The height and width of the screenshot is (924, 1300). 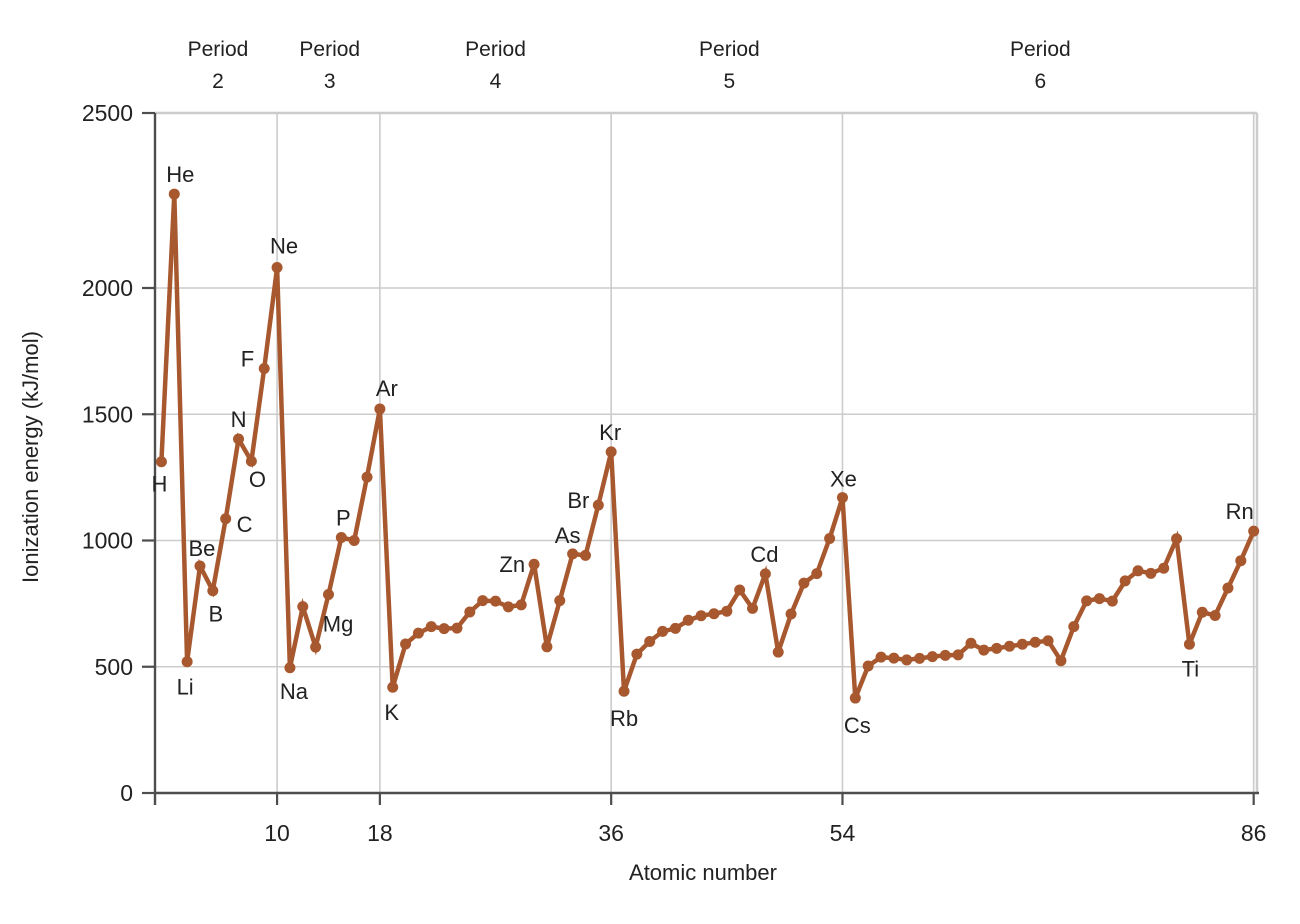 I want to click on y-tick-label: 2500, so click(x=107, y=113).